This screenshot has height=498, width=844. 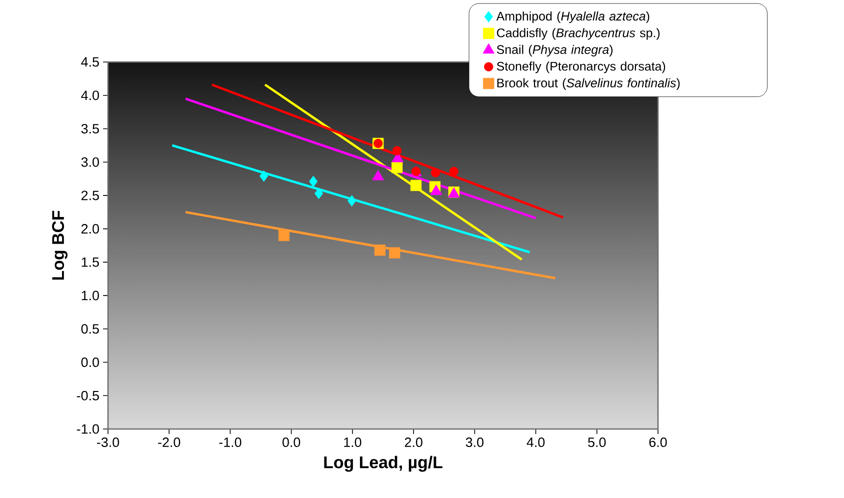 What do you see at coordinates (353, 443) in the screenshot?
I see `x-tick-label: 1.0` at bounding box center [353, 443].